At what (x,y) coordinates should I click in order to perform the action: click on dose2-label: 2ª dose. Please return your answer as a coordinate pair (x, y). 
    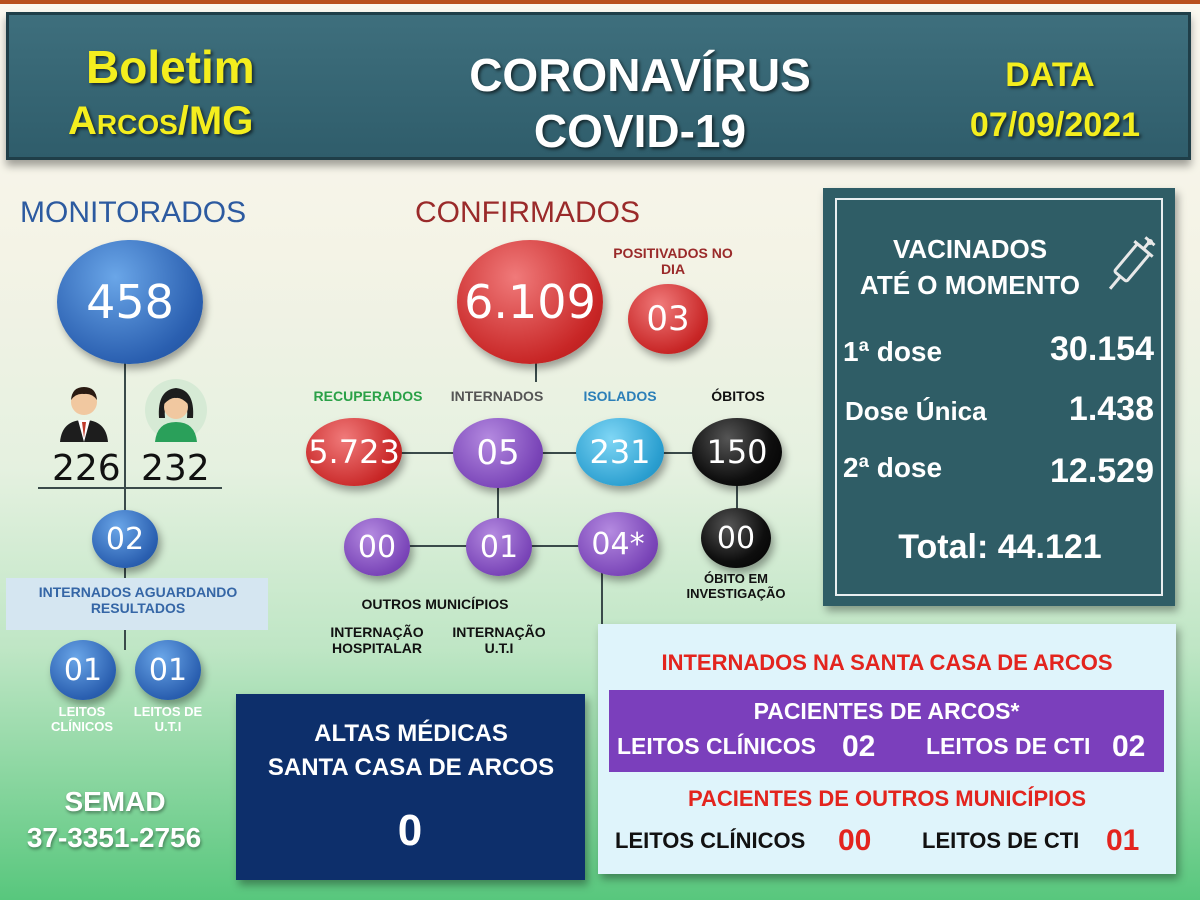
    Looking at the image, I should click on (893, 467).